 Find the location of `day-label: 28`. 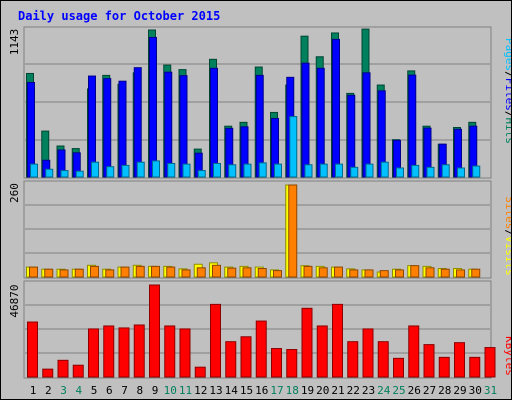

day-label: 28 is located at coordinates (444, 390).